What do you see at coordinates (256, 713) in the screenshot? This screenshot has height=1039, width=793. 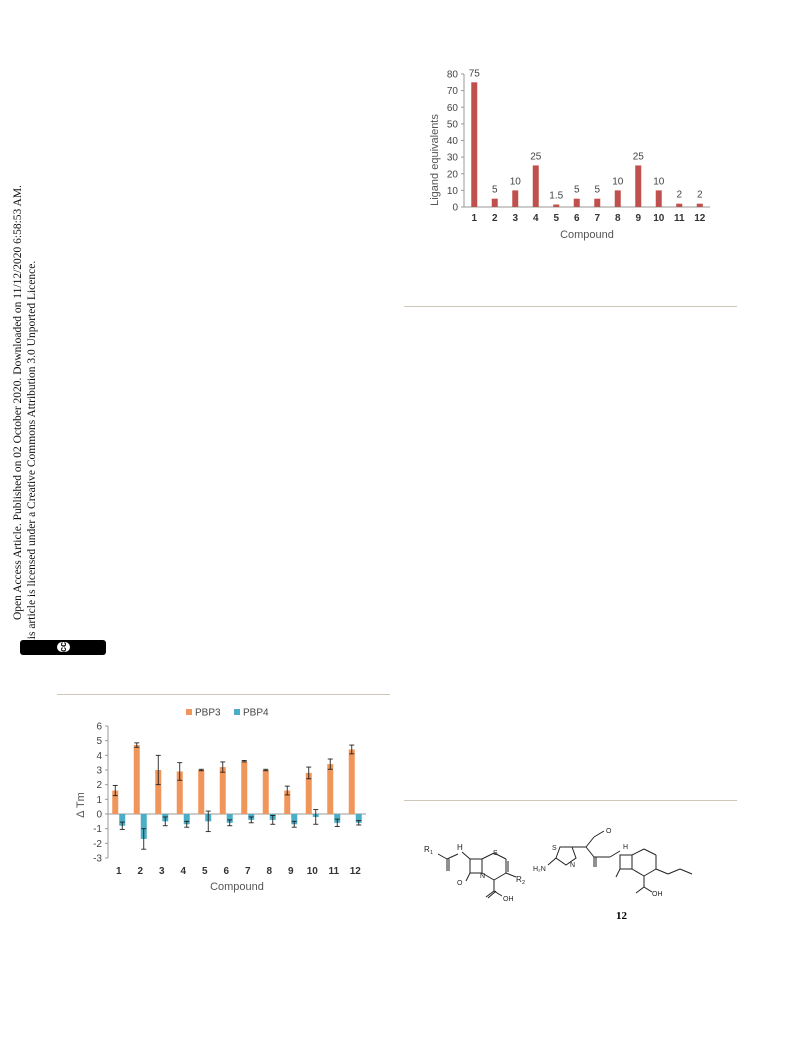 I see `legend-label: PBP4` at bounding box center [256, 713].